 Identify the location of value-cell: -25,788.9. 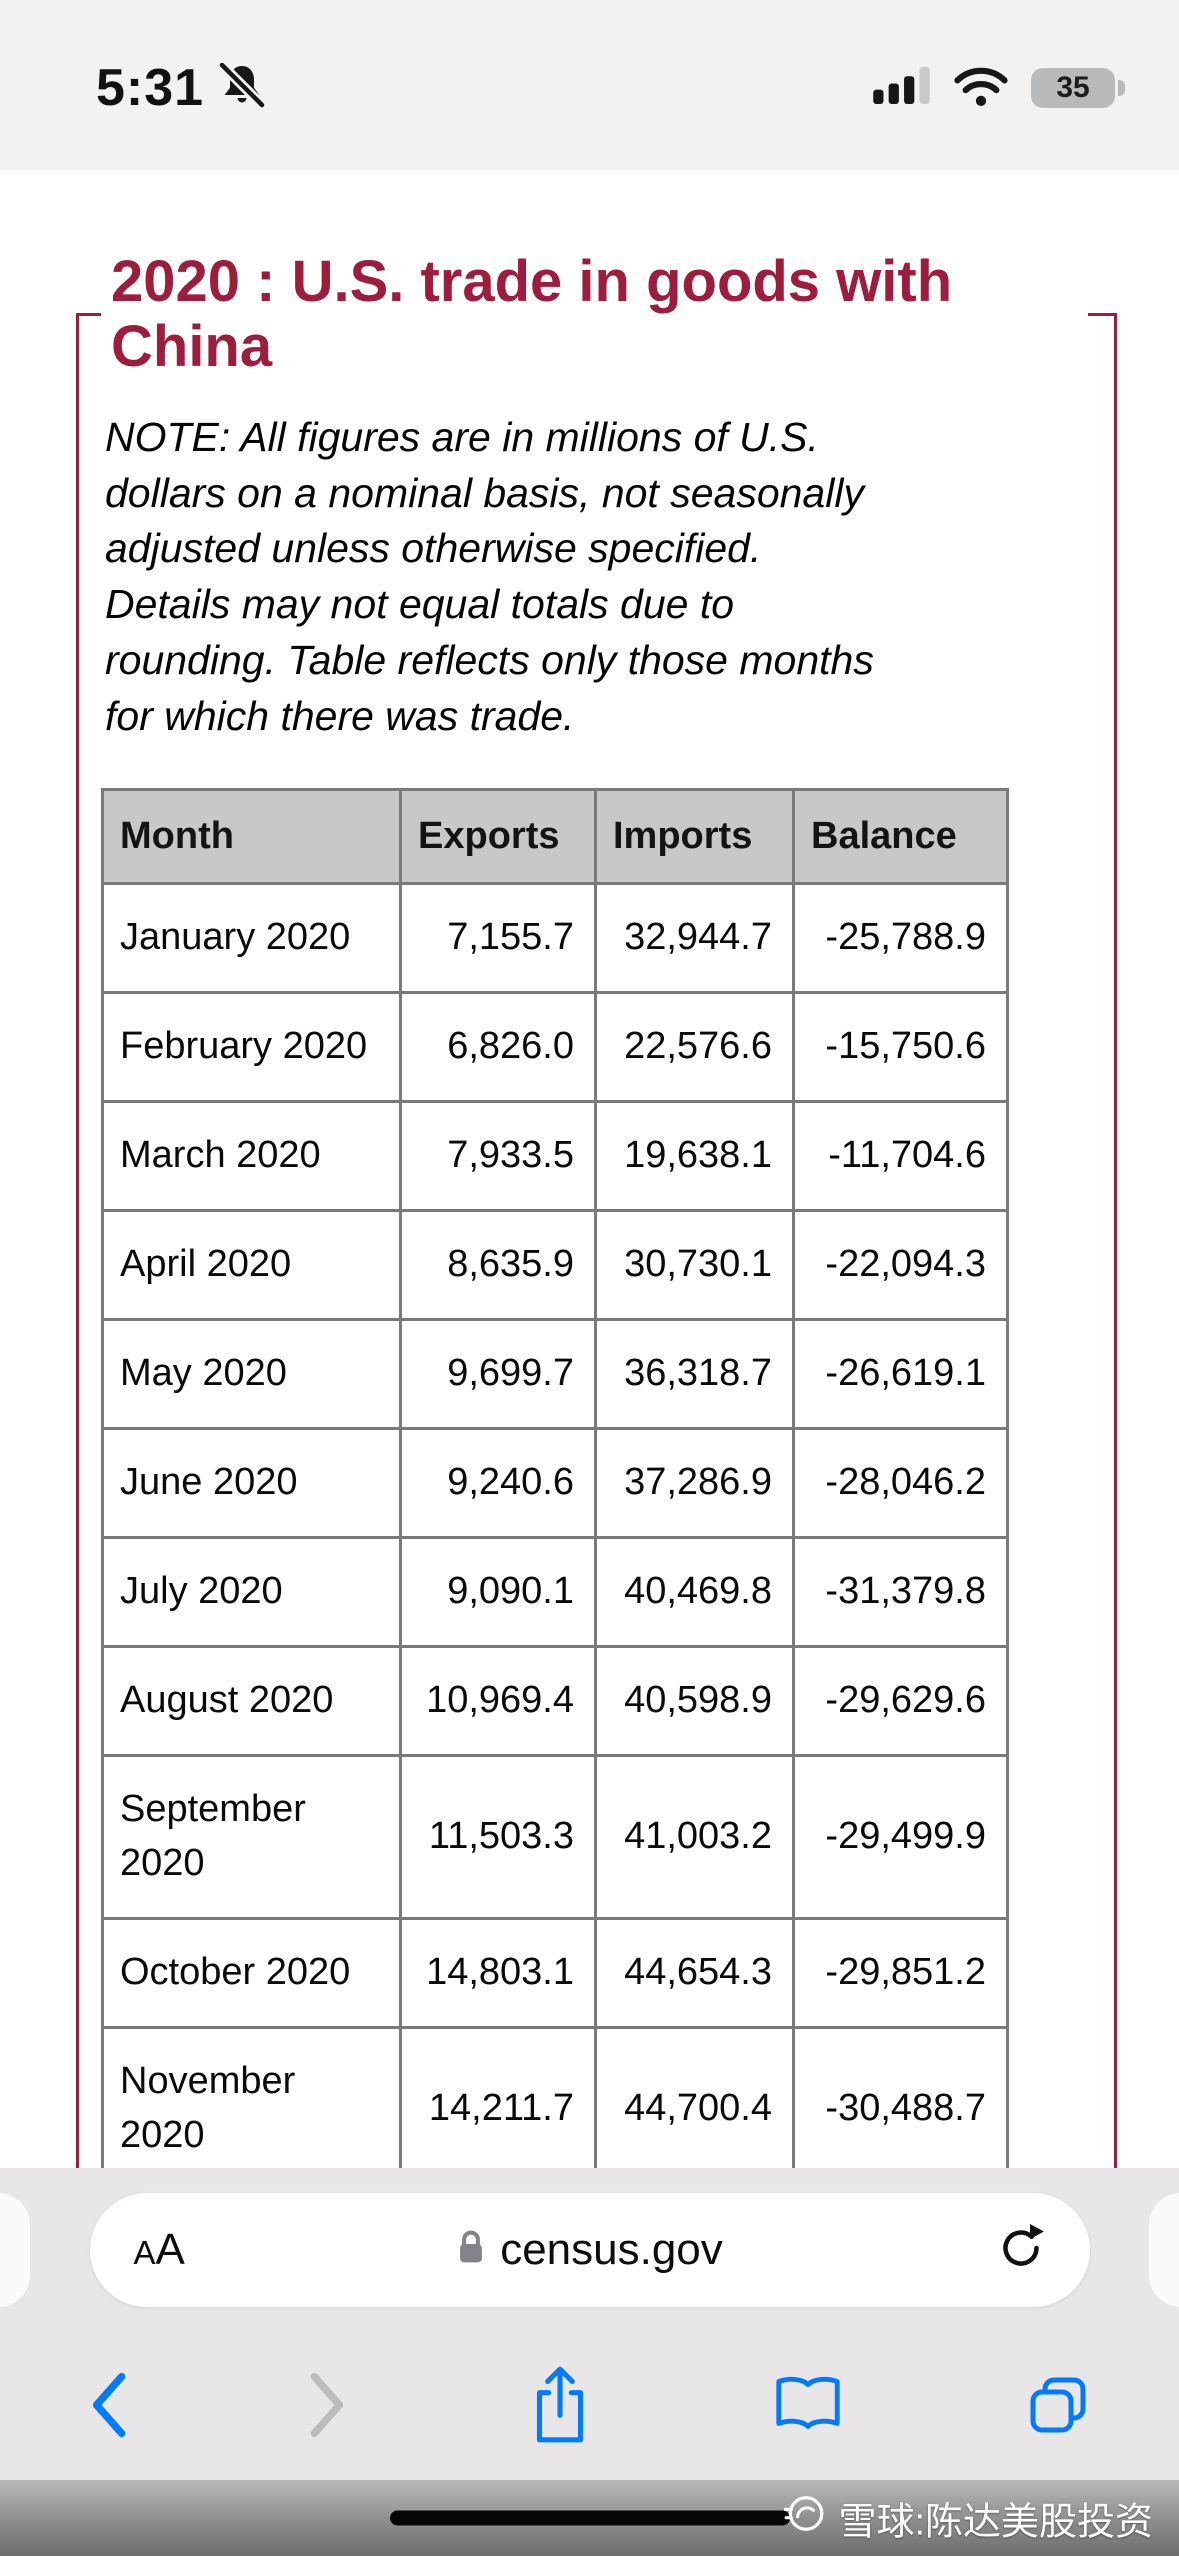
(900, 938).